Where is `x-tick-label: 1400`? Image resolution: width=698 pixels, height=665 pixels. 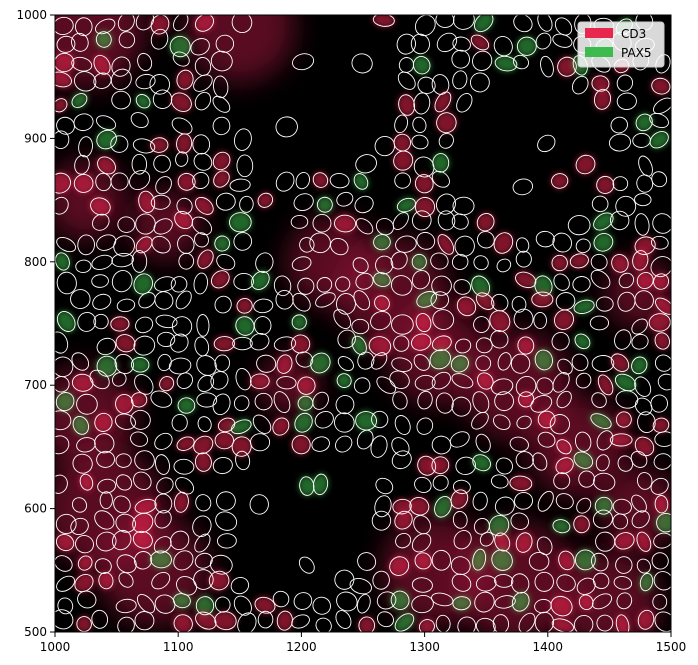 x-tick-label: 1400 is located at coordinates (548, 647).